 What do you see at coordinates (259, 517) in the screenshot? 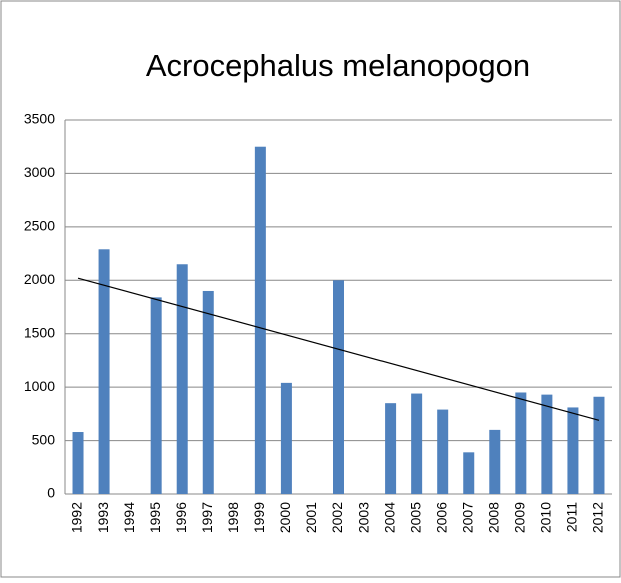
I see `x-tick-label: 1999` at bounding box center [259, 517].